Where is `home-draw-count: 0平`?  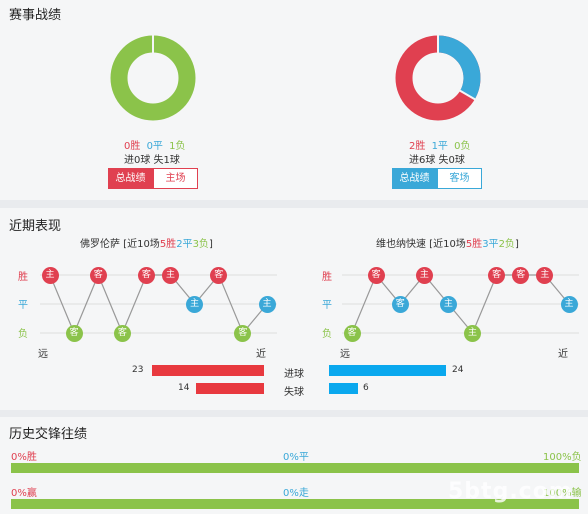
home-draw-count: 0平 is located at coordinates (154, 146).